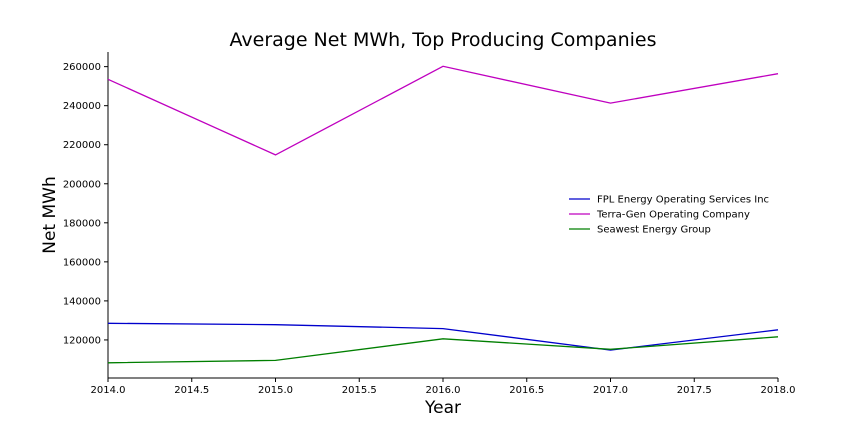  I want to click on x-axis-label: Year, so click(442, 408).